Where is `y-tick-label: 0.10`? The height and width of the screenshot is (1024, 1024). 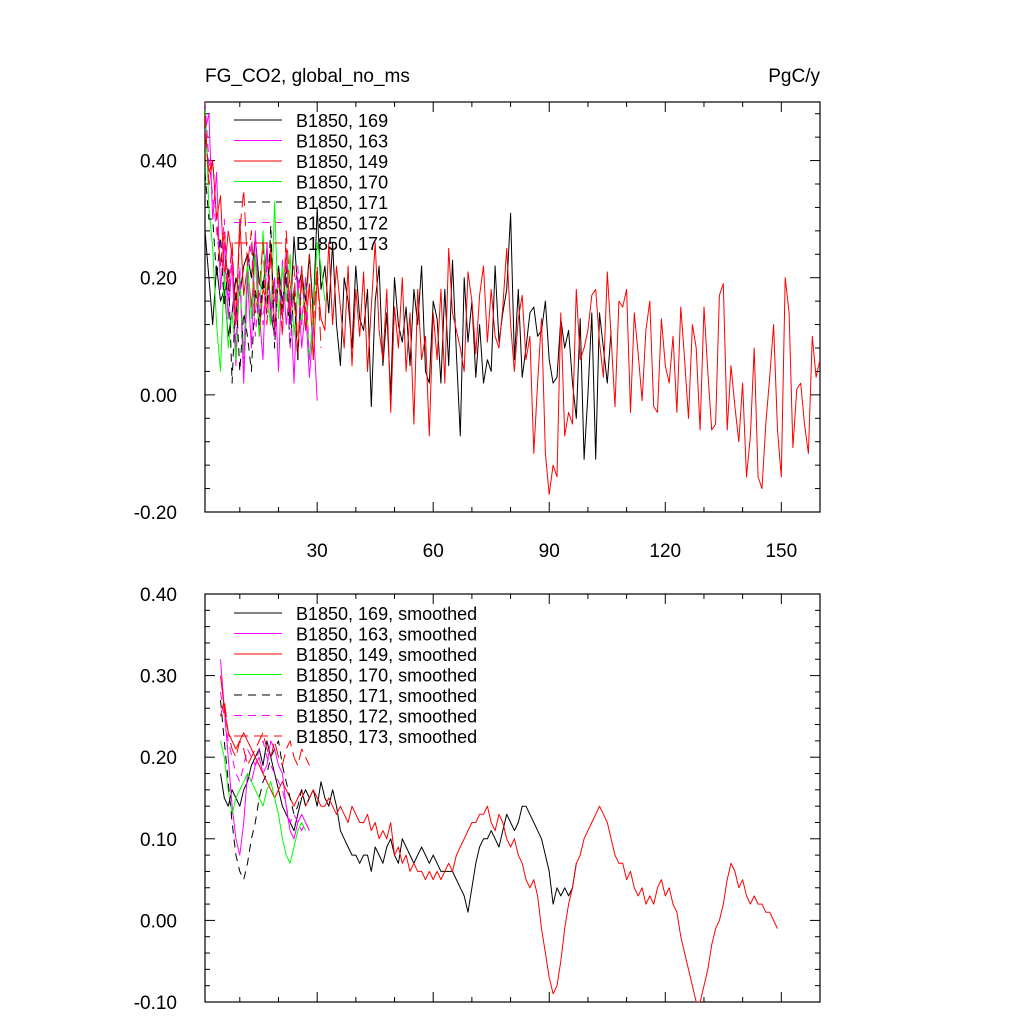 y-tick-label: 0.10 is located at coordinates (158, 840).